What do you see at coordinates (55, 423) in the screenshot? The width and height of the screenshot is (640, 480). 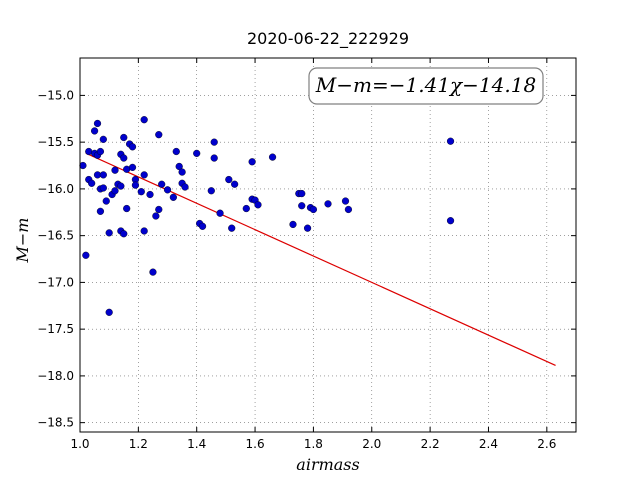 I see `y-tick-label: −18.5` at bounding box center [55, 423].